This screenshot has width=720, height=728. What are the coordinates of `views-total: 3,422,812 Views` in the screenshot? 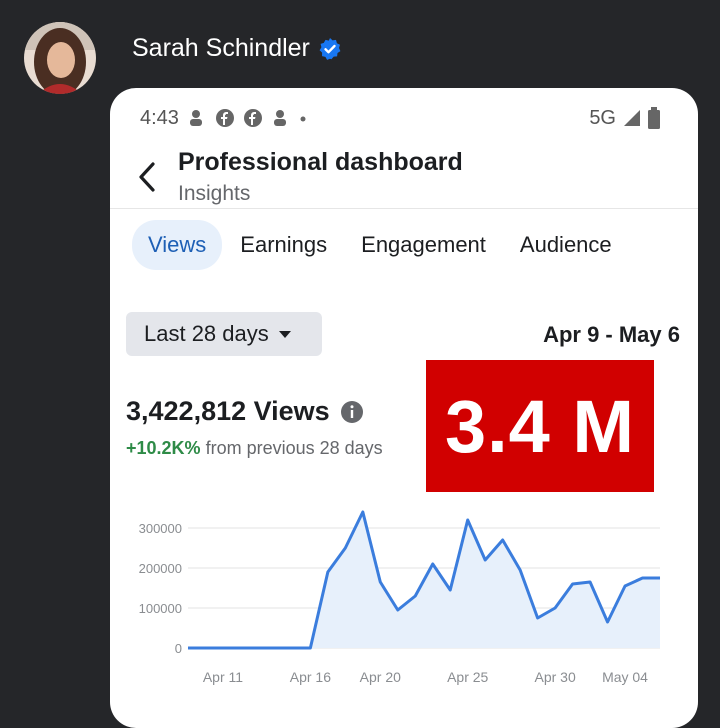 It's located at (228, 411).